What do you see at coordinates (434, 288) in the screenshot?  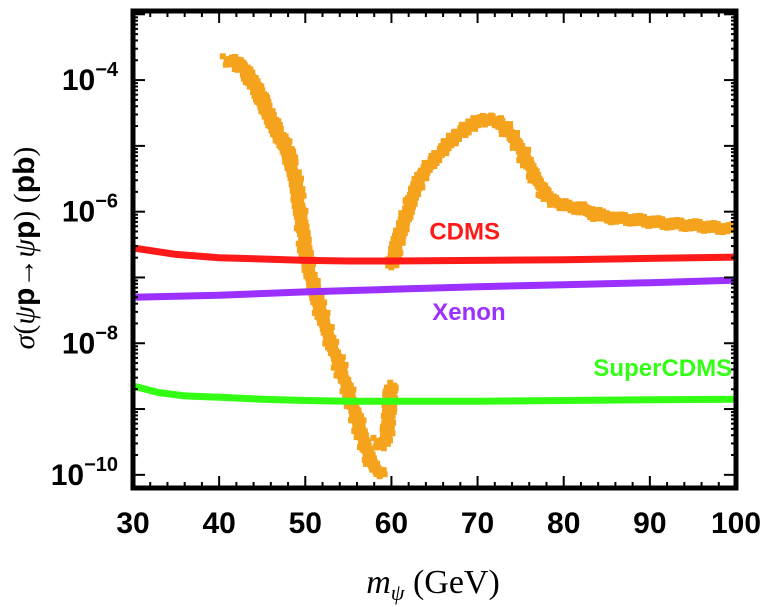 I see `series-xenon` at bounding box center [434, 288].